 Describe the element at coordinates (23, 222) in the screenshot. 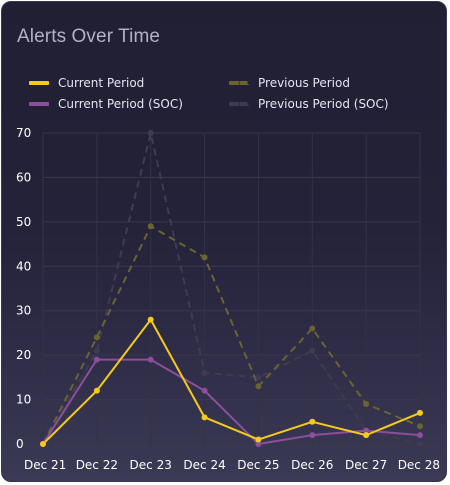

I see `y-tick-label: 50` at that location.